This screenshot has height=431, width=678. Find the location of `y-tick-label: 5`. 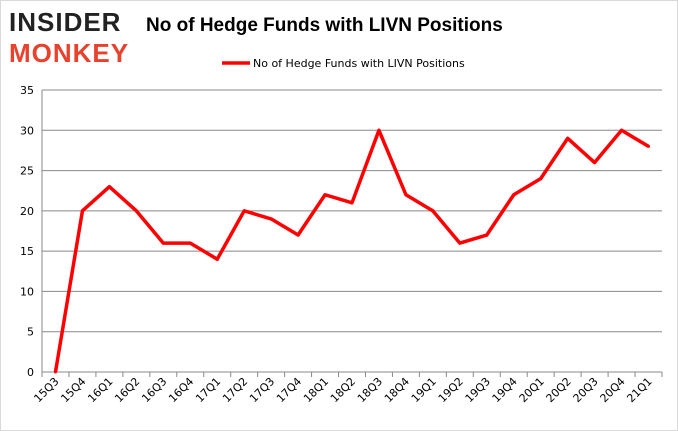

y-tick-label: 5 is located at coordinates (30, 332).